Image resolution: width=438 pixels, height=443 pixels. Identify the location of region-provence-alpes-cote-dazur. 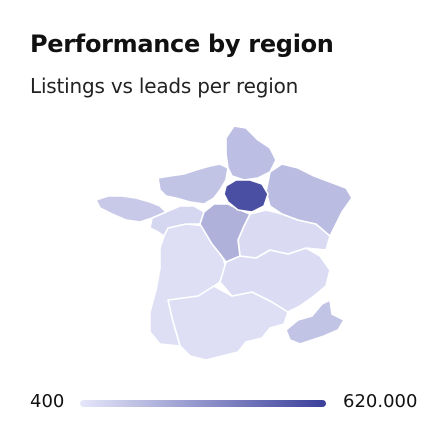
(315, 322).